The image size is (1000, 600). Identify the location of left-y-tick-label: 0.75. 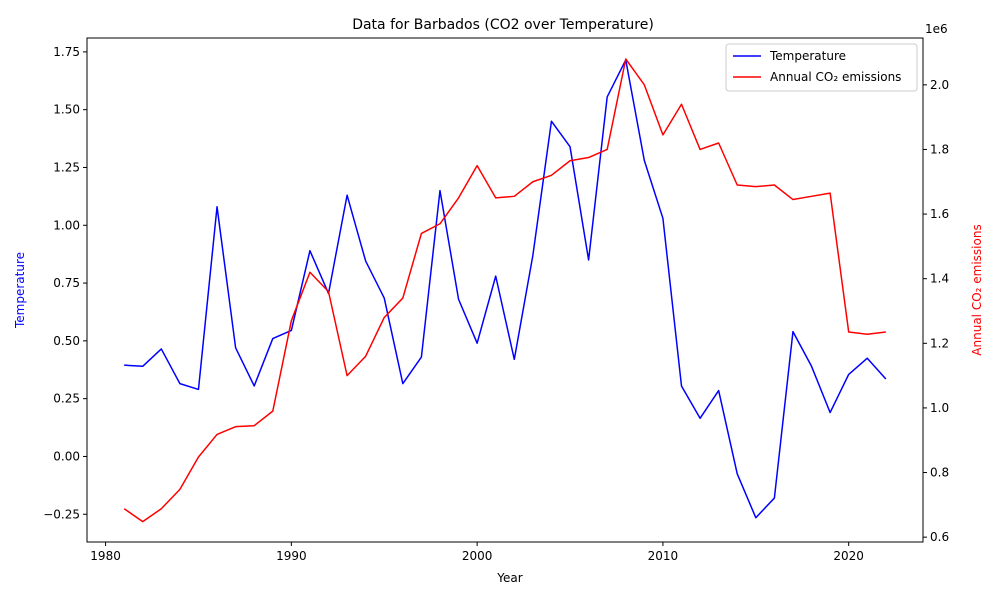
(66, 283).